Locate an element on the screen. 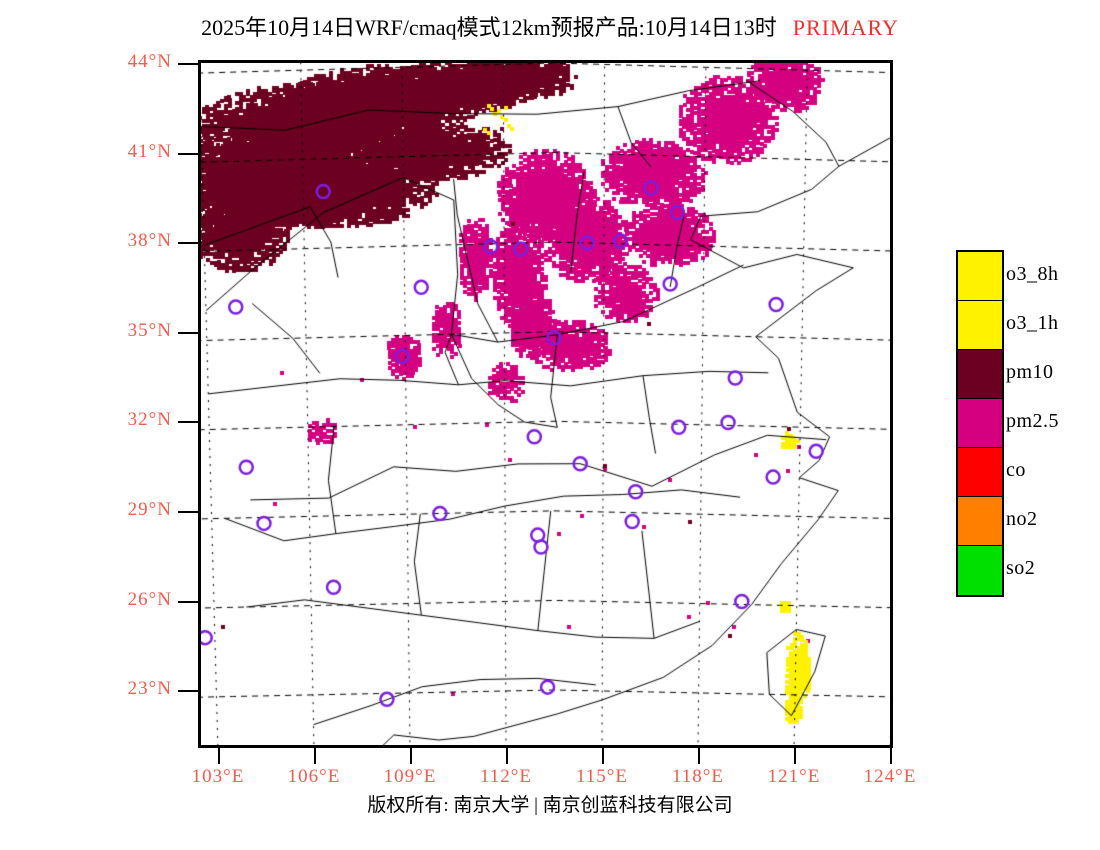 Image resolution: width=1100 pixels, height=850 pixels. legend-label-so2: so2 is located at coordinates (1021, 568).